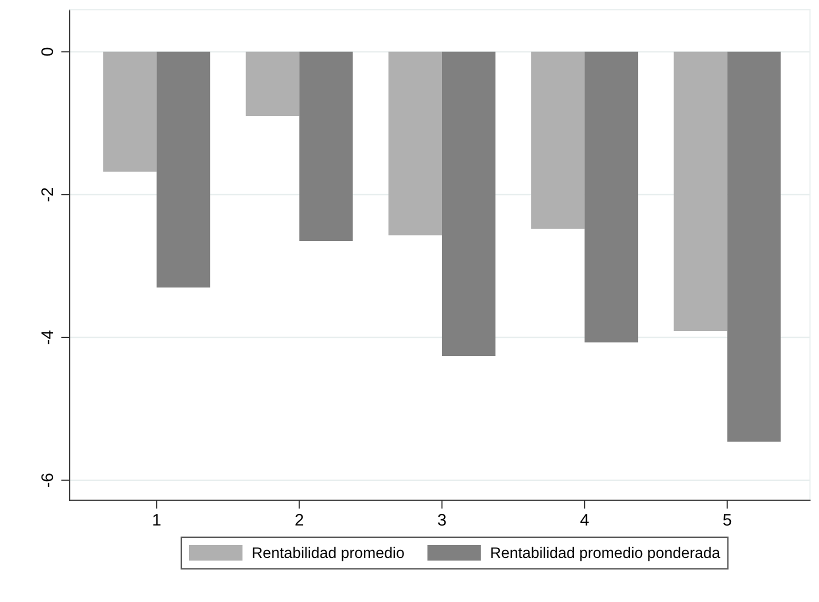 This screenshot has width=819, height=602. What do you see at coordinates (47, 195) in the screenshot?
I see `y-tick-label: -2` at bounding box center [47, 195].